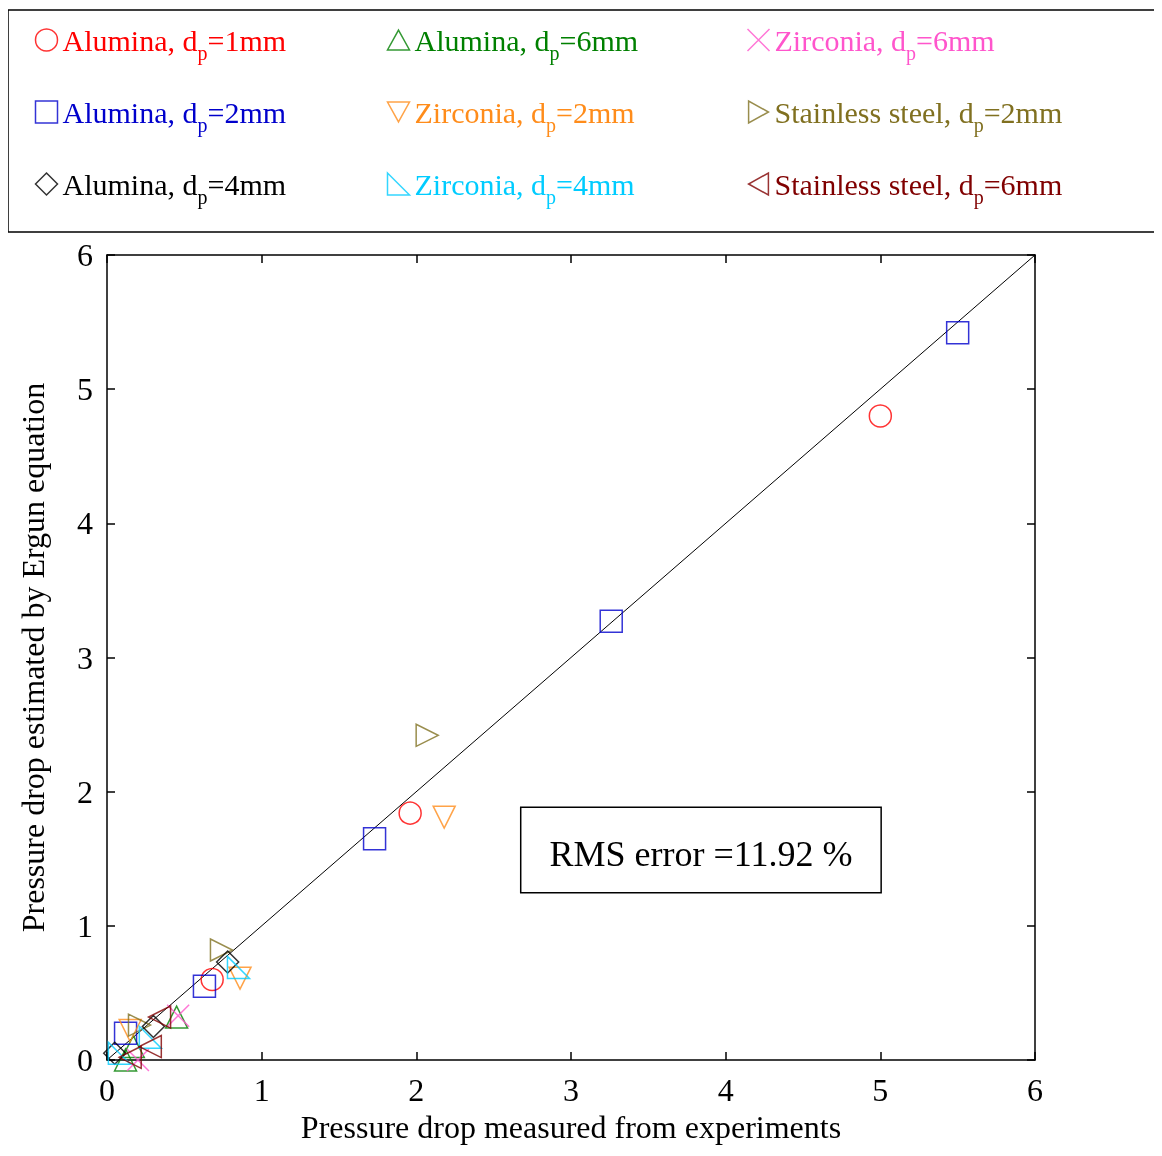 The width and height of the screenshot is (1162, 1156). Describe the element at coordinates (701, 853) in the screenshot. I see `annotation: RMS error =11.92 %` at that location.